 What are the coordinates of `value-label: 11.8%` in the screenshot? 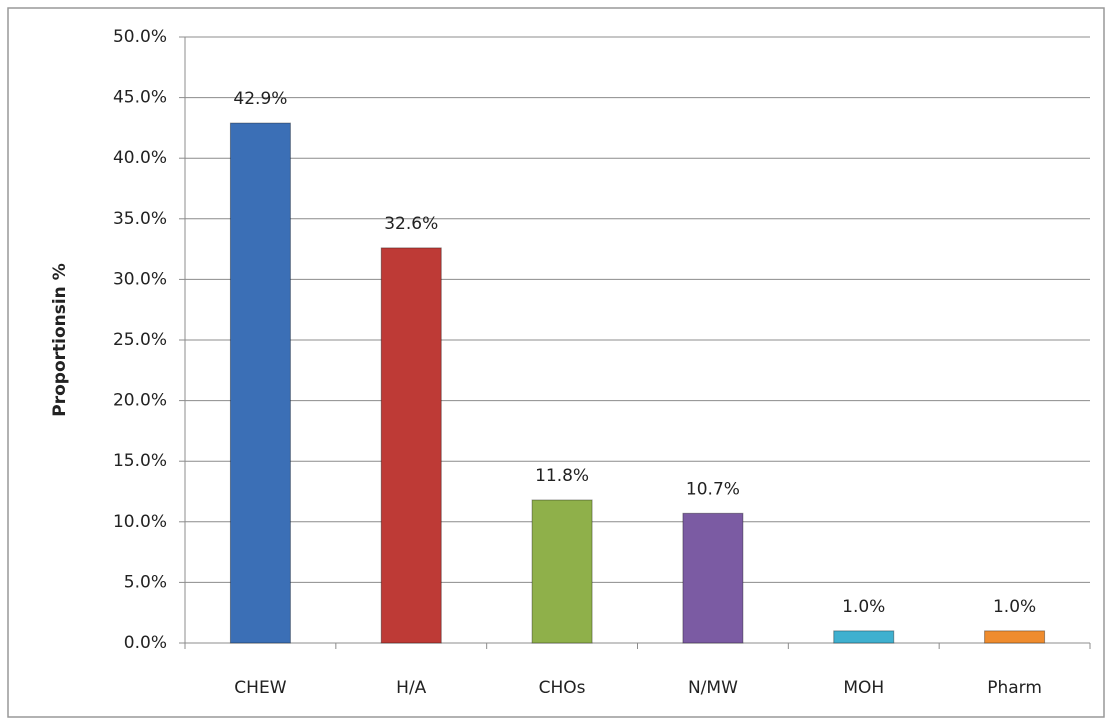 It's located at (562, 476).